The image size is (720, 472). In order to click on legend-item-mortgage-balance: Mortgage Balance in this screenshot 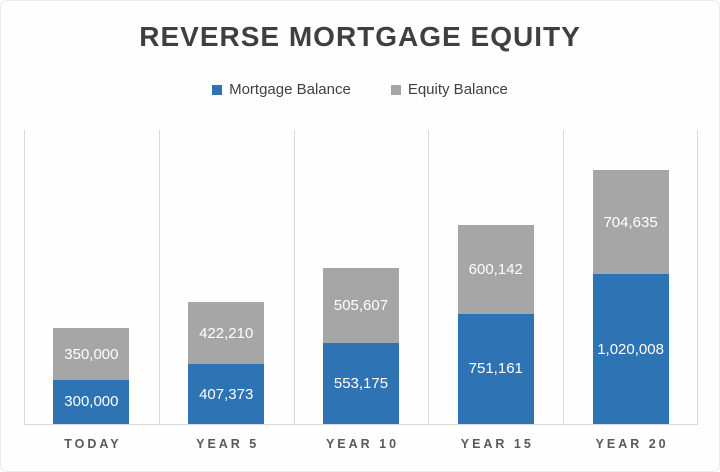, I will do `click(281, 89)`.